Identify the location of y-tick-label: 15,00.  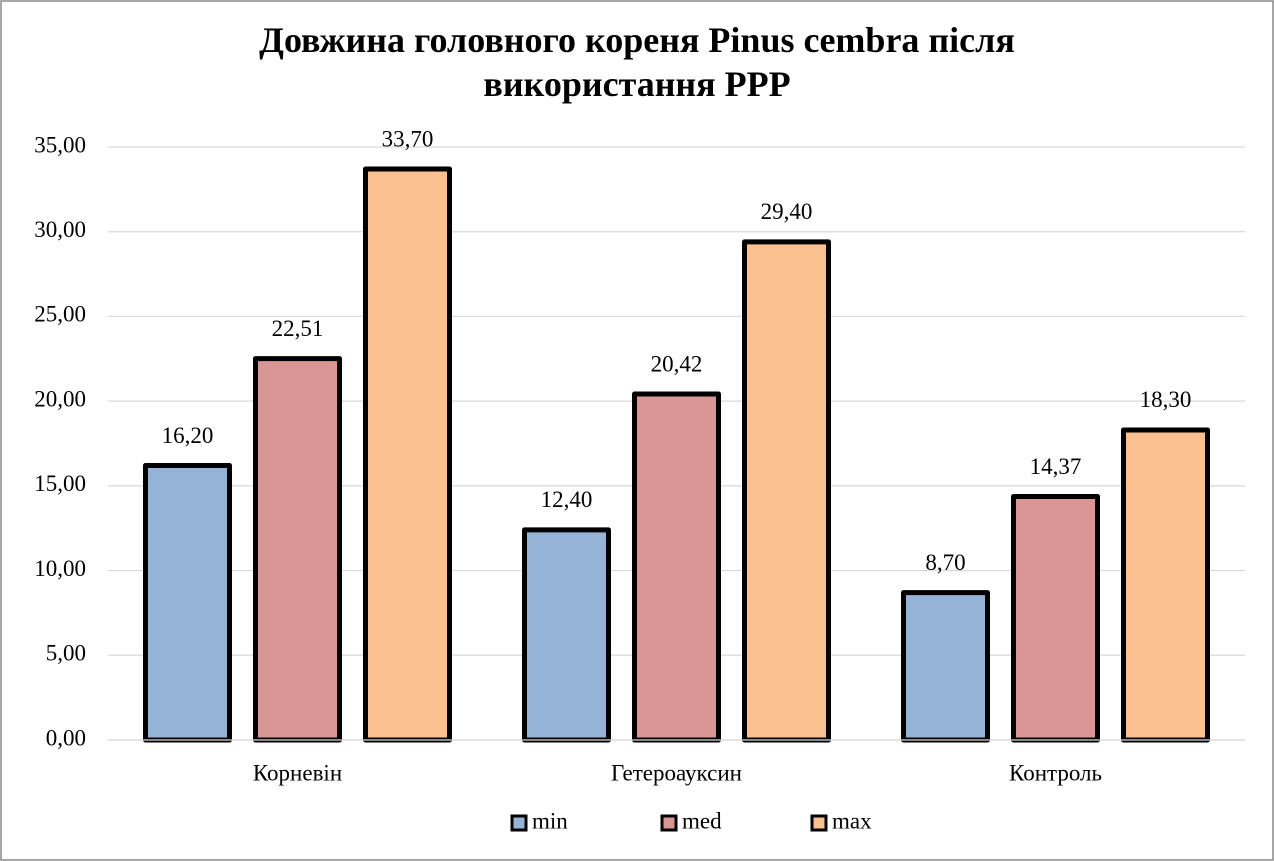
(60, 483).